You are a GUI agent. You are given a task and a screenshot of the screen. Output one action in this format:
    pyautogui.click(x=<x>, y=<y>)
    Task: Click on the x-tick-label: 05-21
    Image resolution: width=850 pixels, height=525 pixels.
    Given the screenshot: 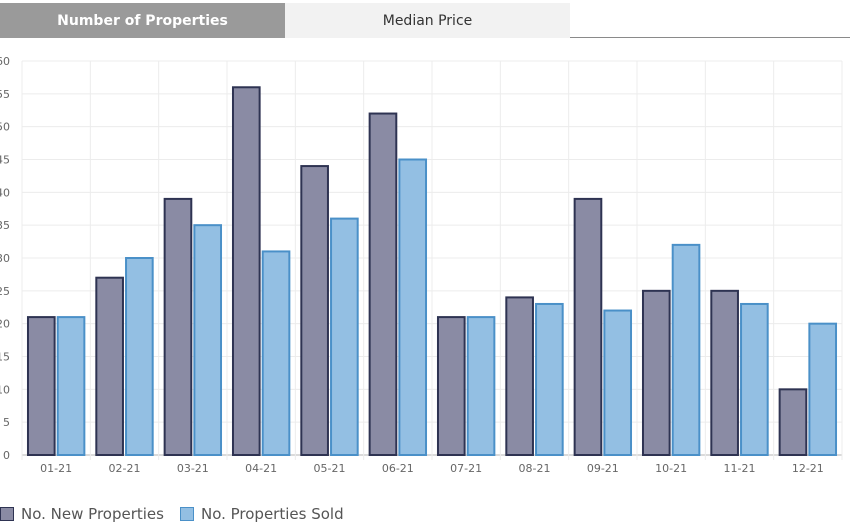 What is the action you would take?
    pyautogui.click(x=330, y=468)
    